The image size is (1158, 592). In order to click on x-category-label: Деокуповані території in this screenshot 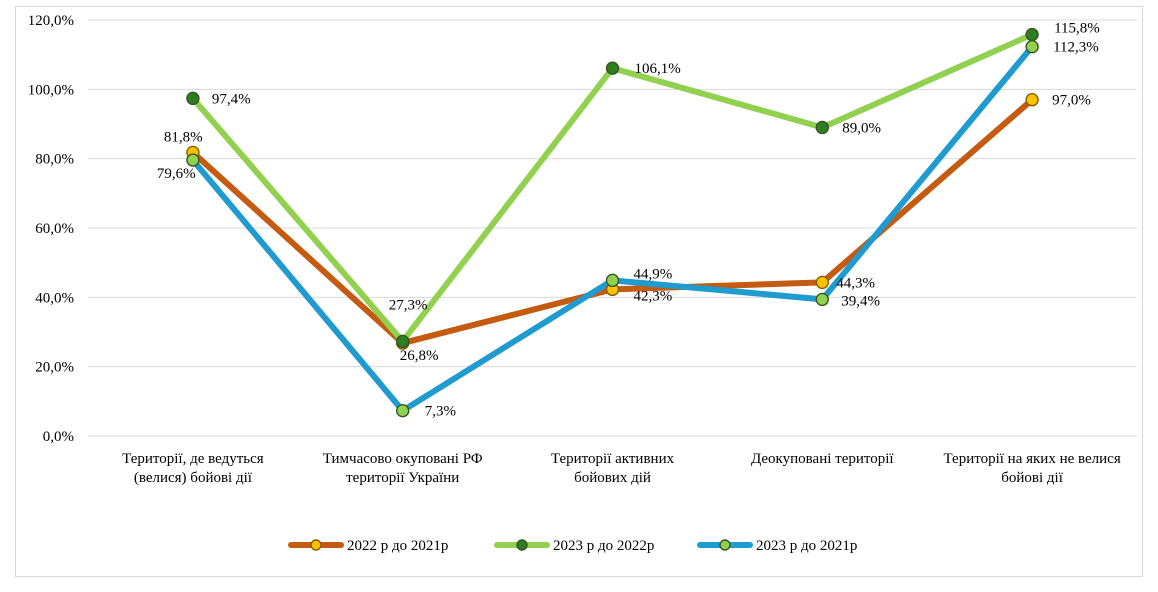, I will do `click(822, 459)`.